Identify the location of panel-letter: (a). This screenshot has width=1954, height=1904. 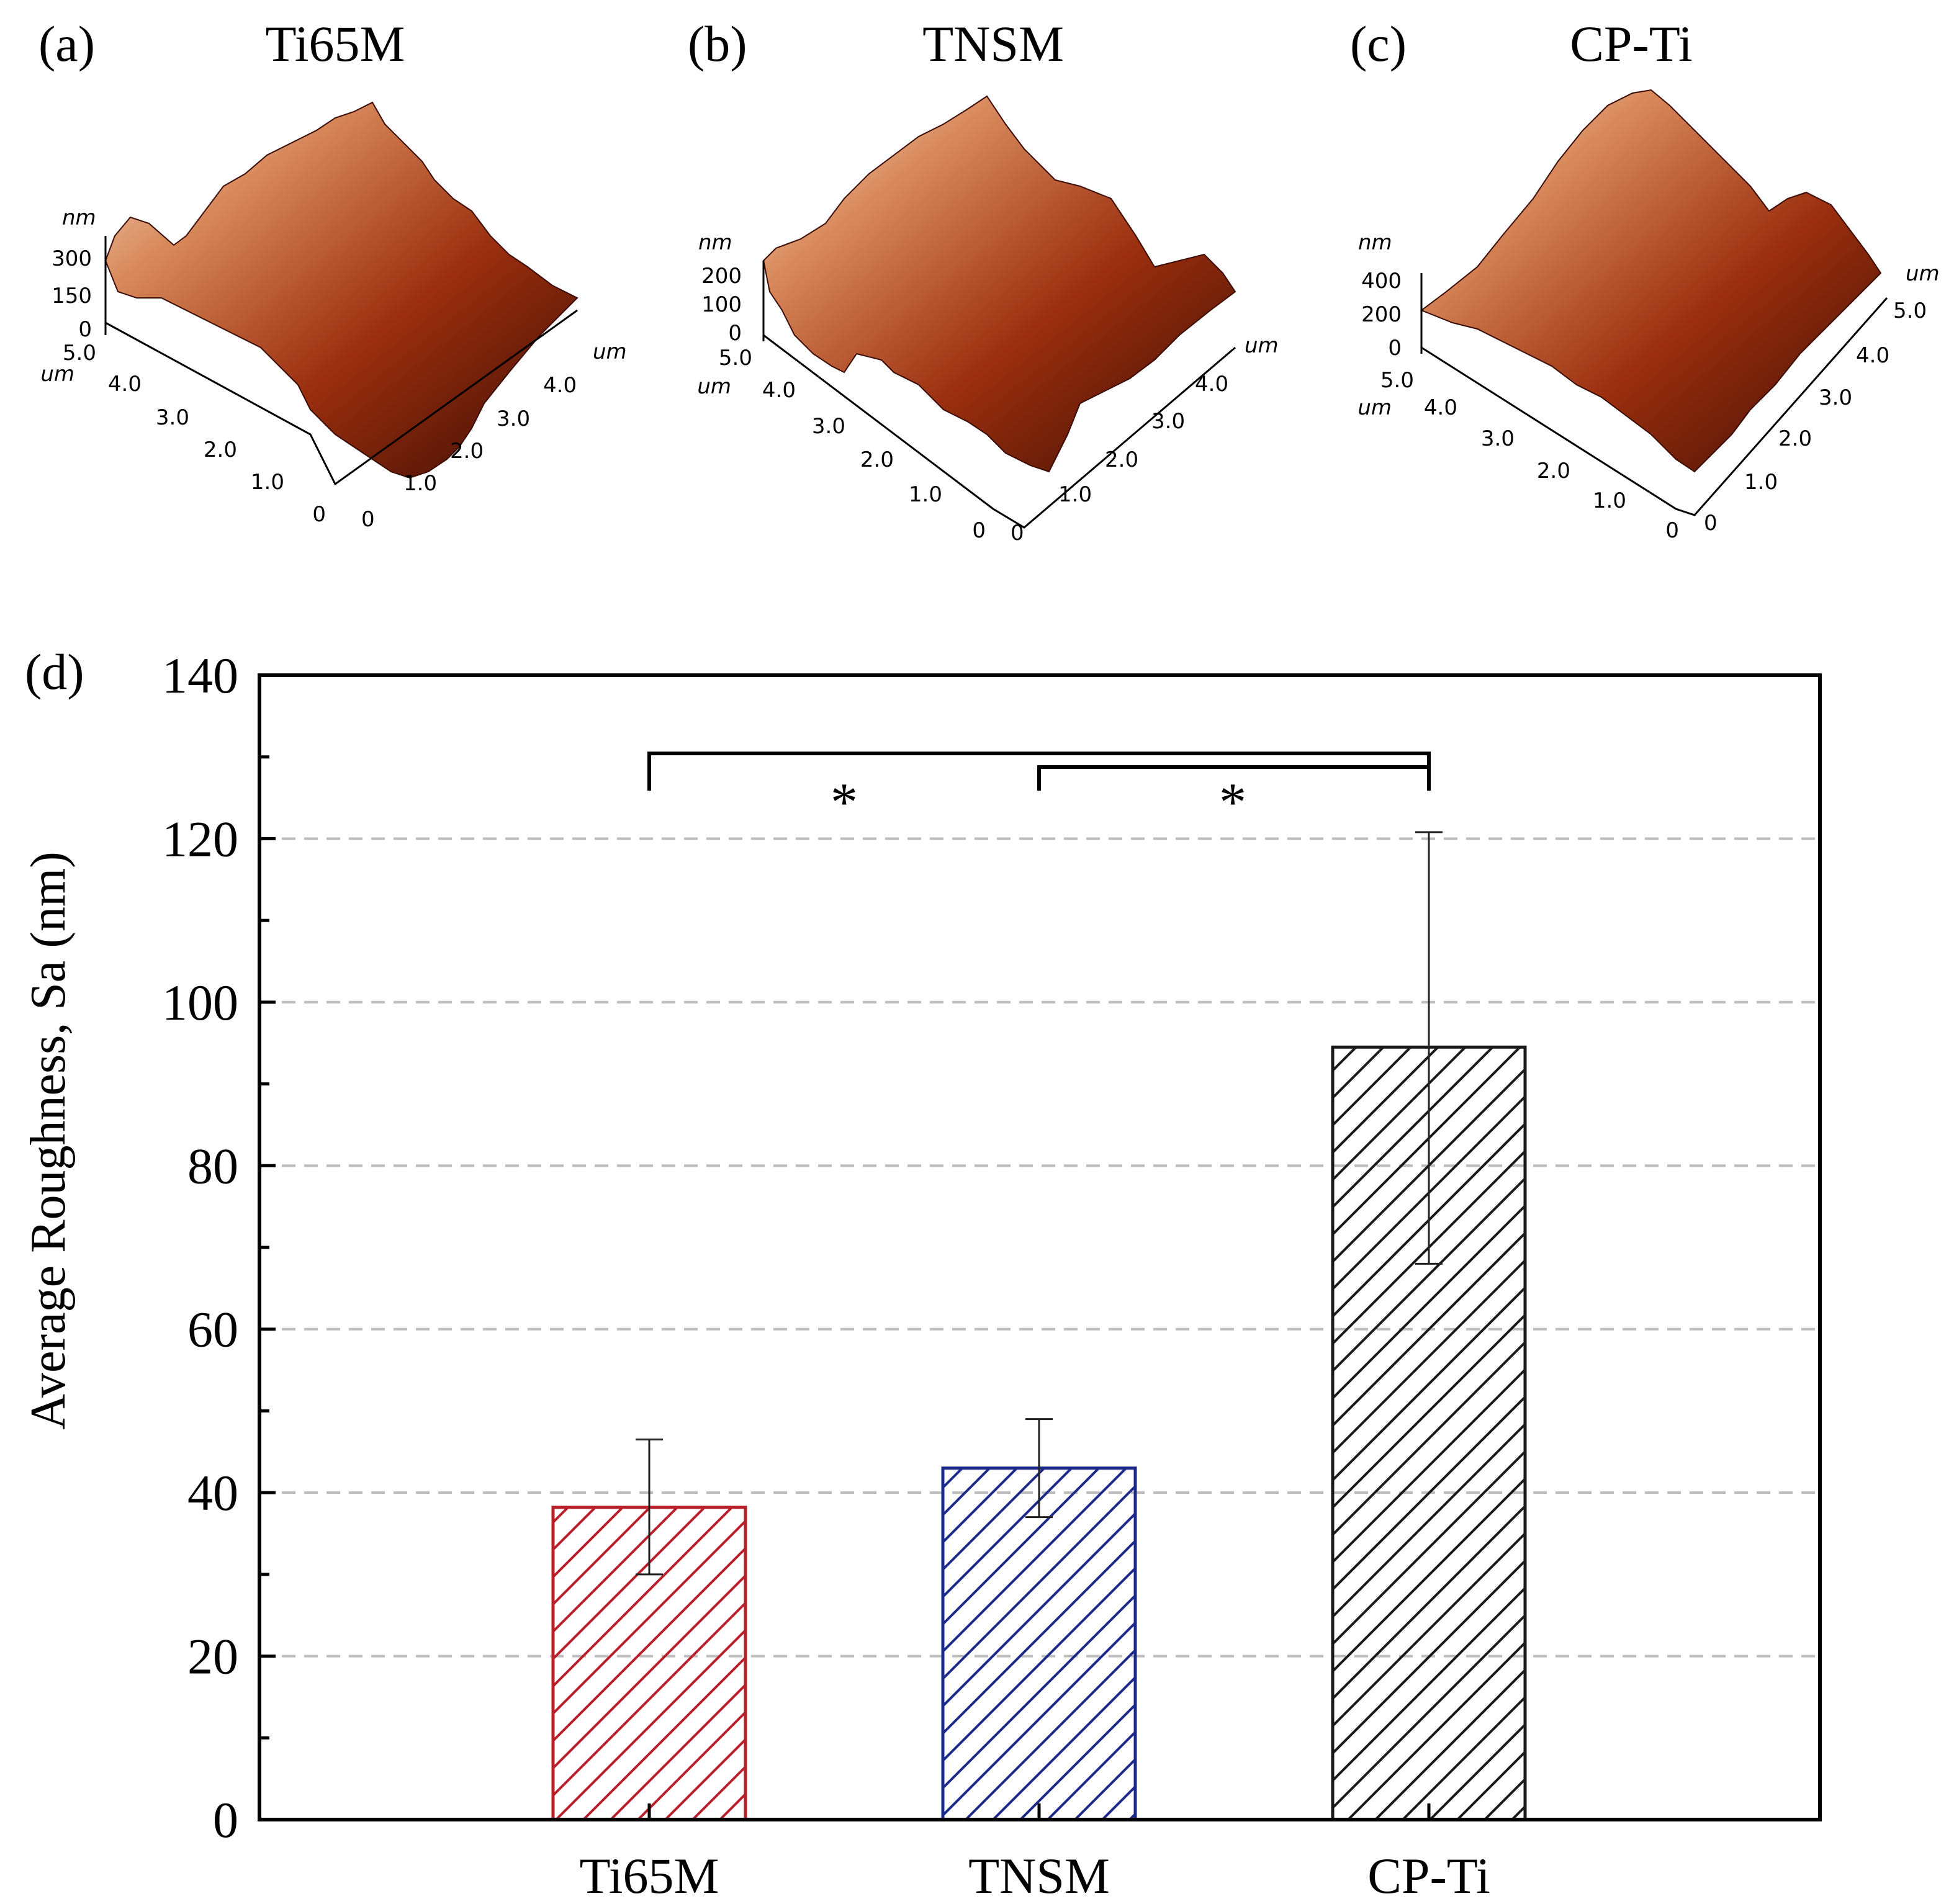
(66, 44).